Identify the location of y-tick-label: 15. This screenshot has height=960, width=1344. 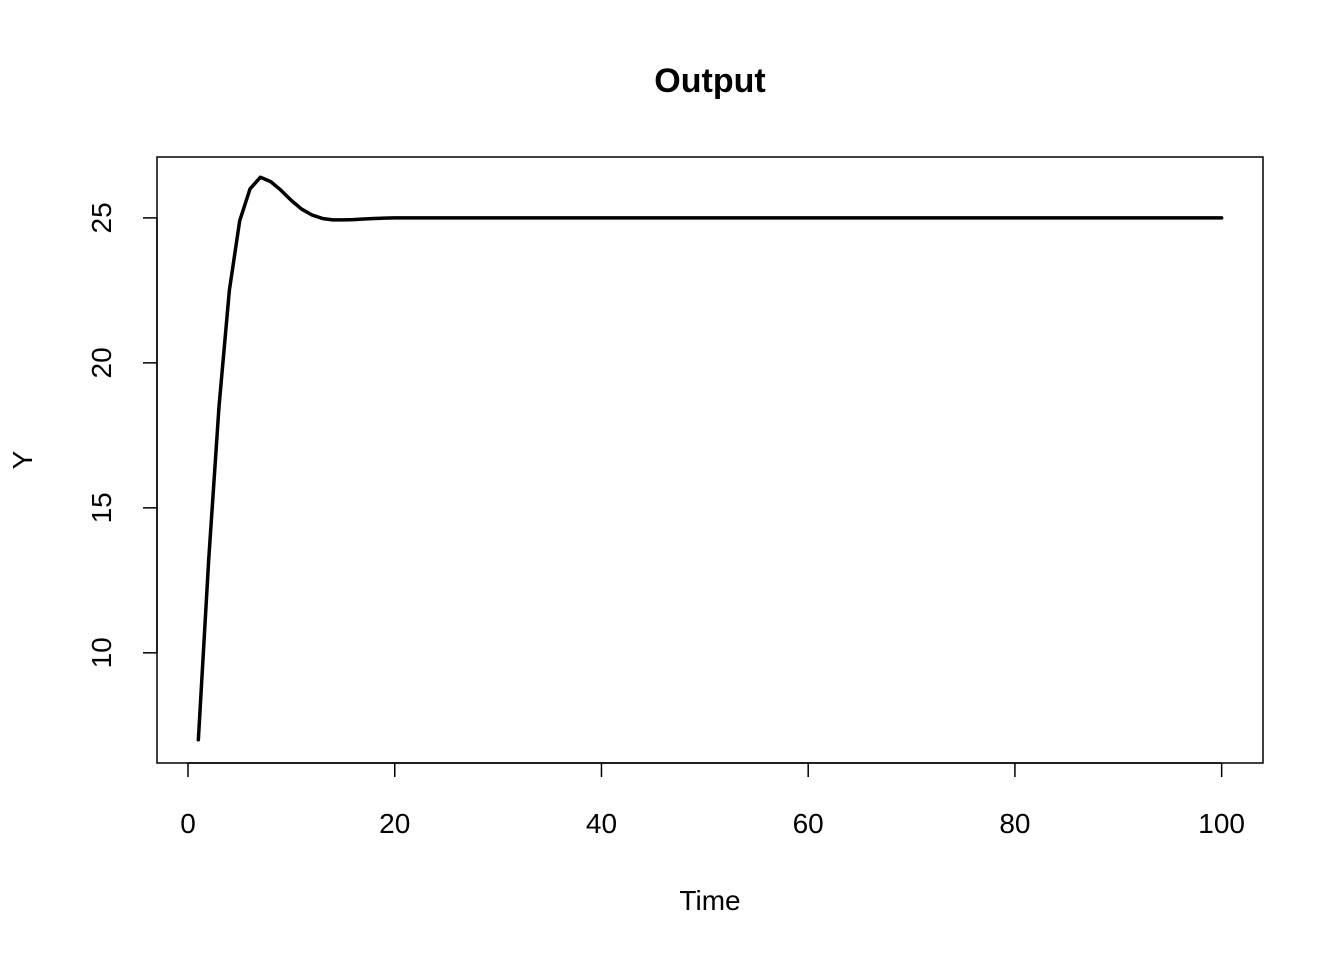
(101, 507).